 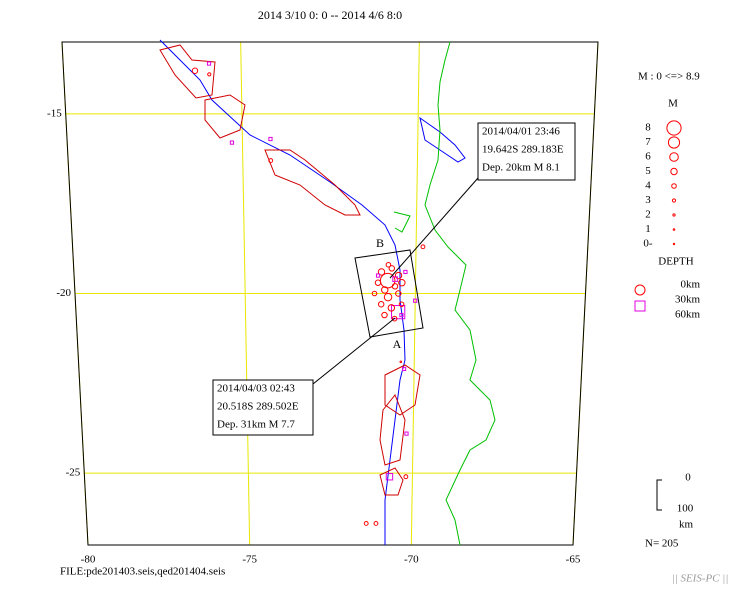 What do you see at coordinates (88, 560) in the screenshot?
I see `lon-label: -80` at bounding box center [88, 560].